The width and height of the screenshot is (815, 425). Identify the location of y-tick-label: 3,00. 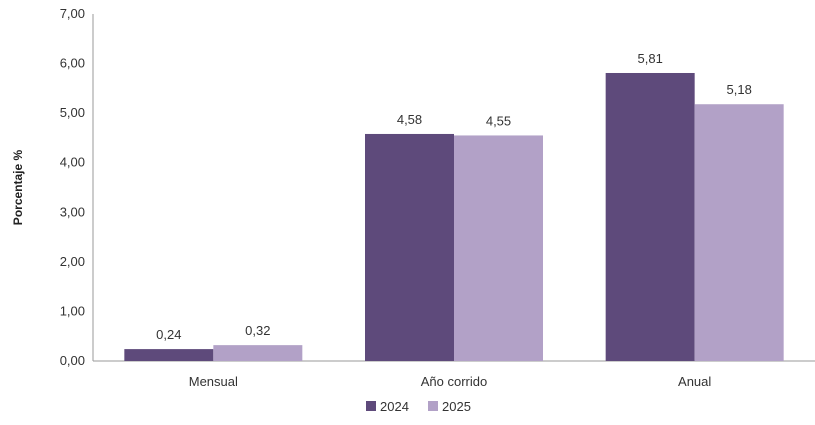
(72, 211).